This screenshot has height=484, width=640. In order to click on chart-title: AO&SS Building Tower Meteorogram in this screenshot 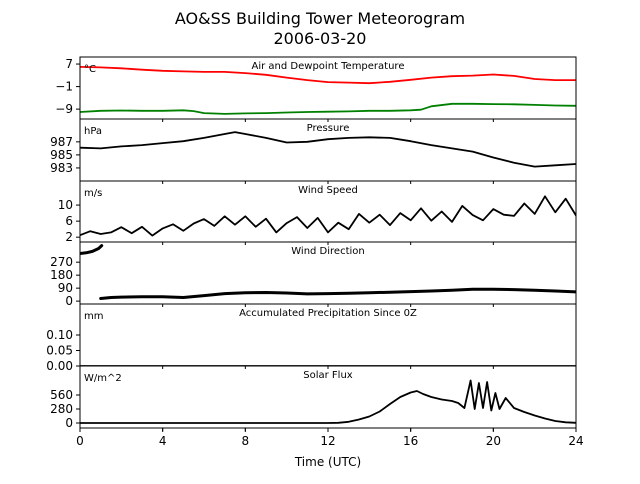, I will do `click(320, 18)`.